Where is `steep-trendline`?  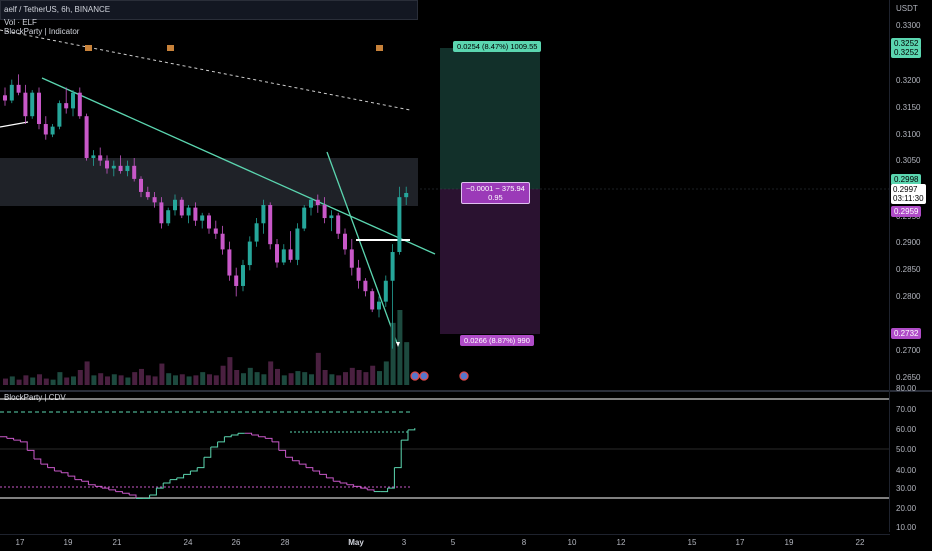 steep-trendline is located at coordinates (362, 247).